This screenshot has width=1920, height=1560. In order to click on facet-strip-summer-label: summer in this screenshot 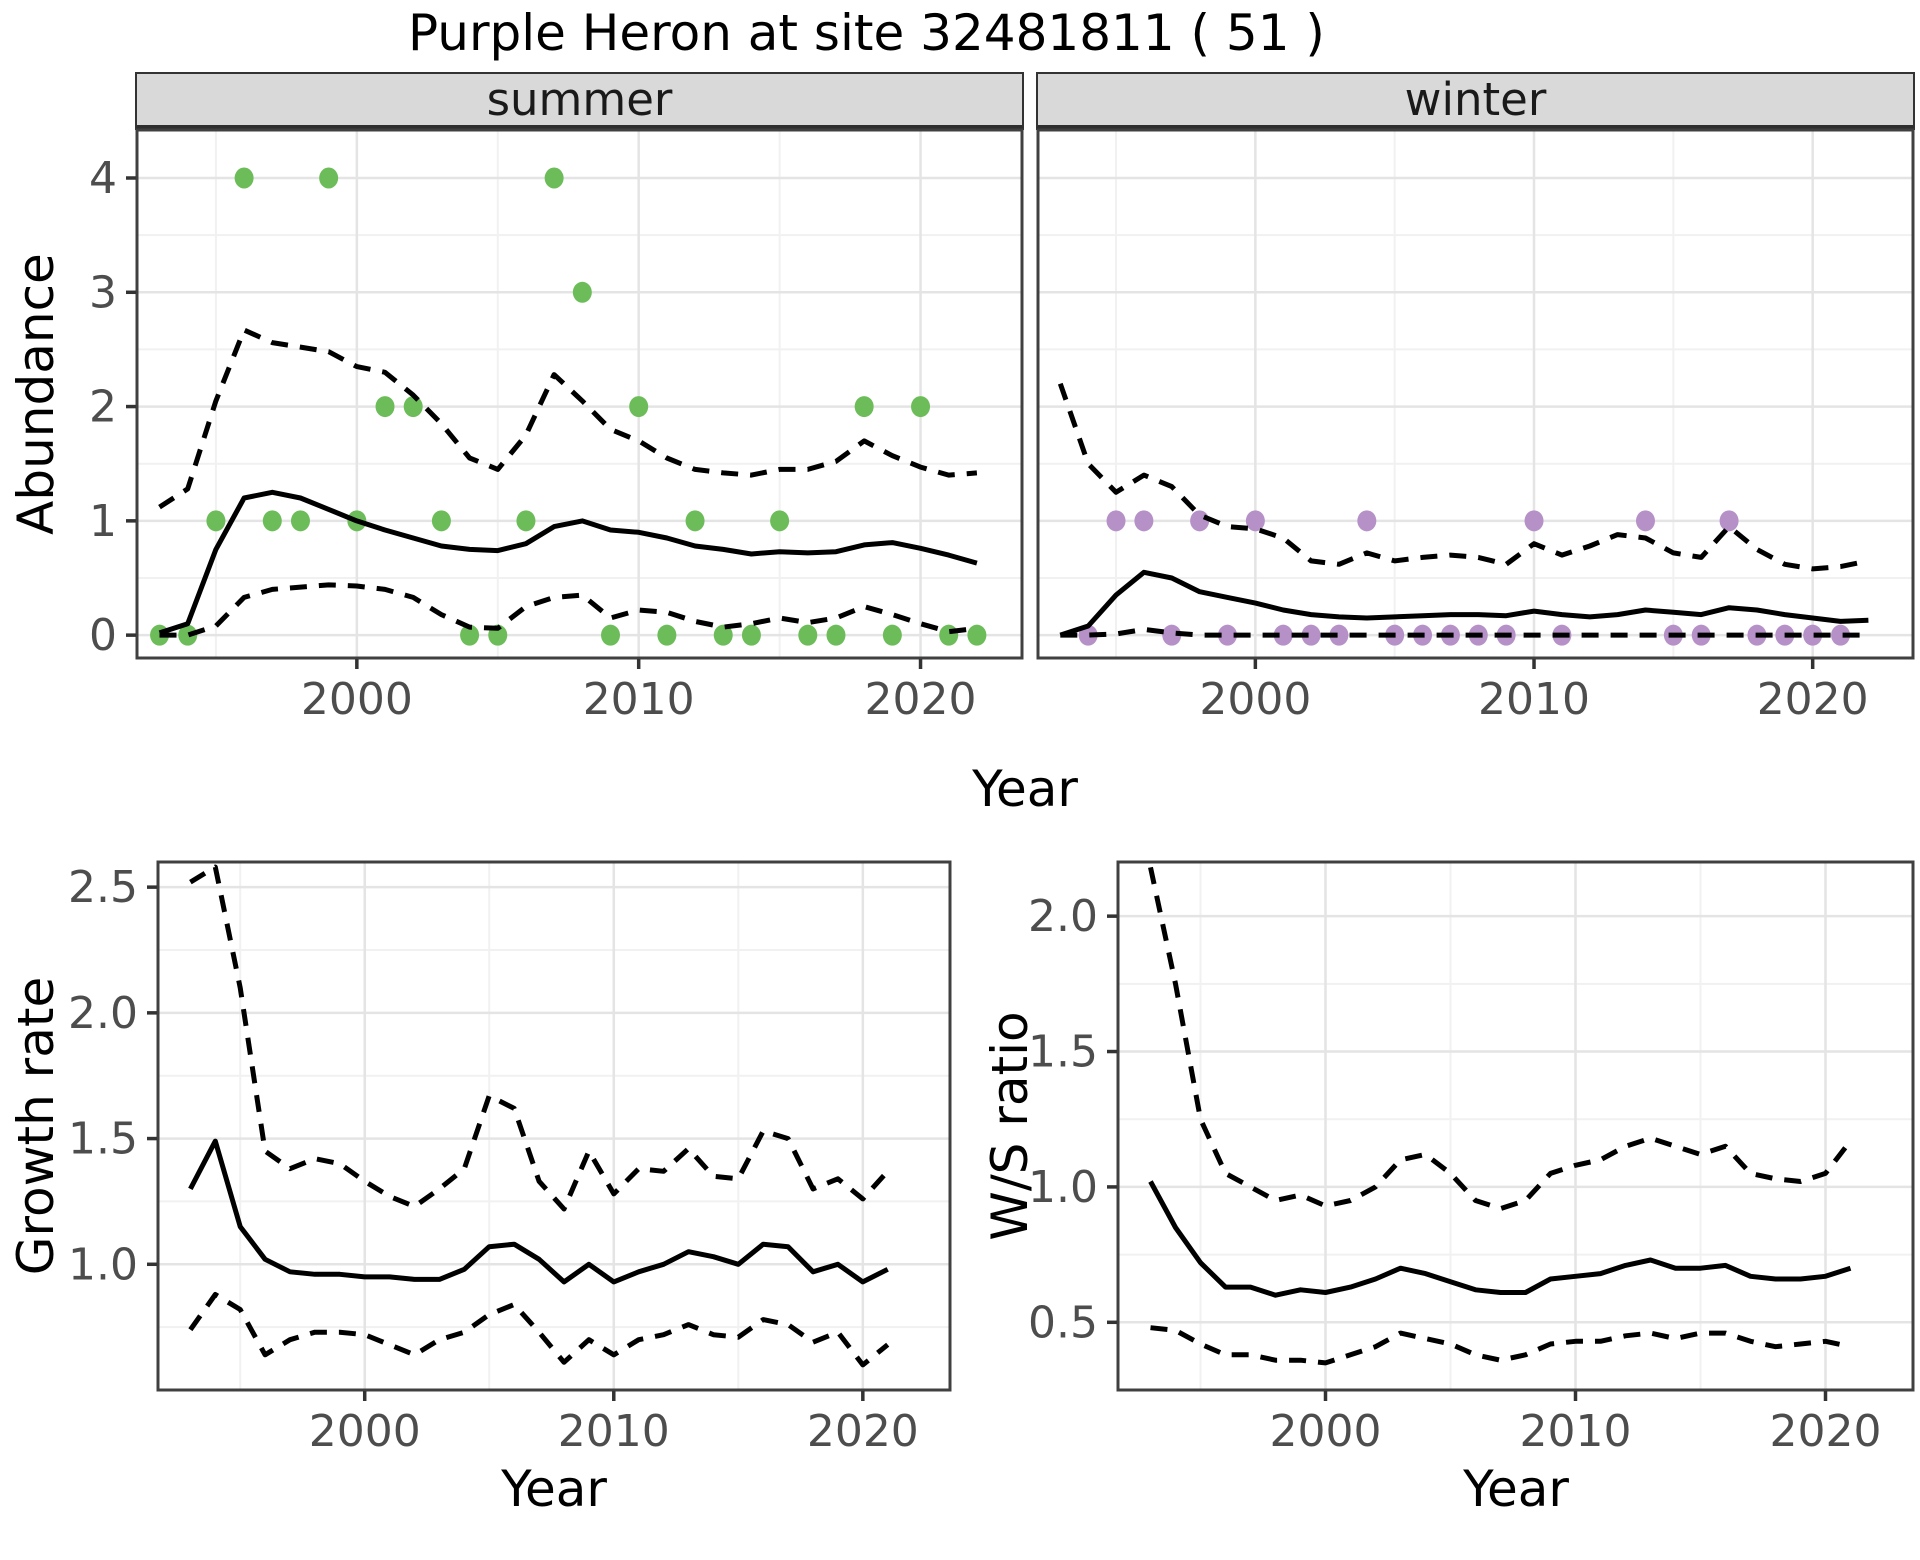, I will do `click(579, 99)`.